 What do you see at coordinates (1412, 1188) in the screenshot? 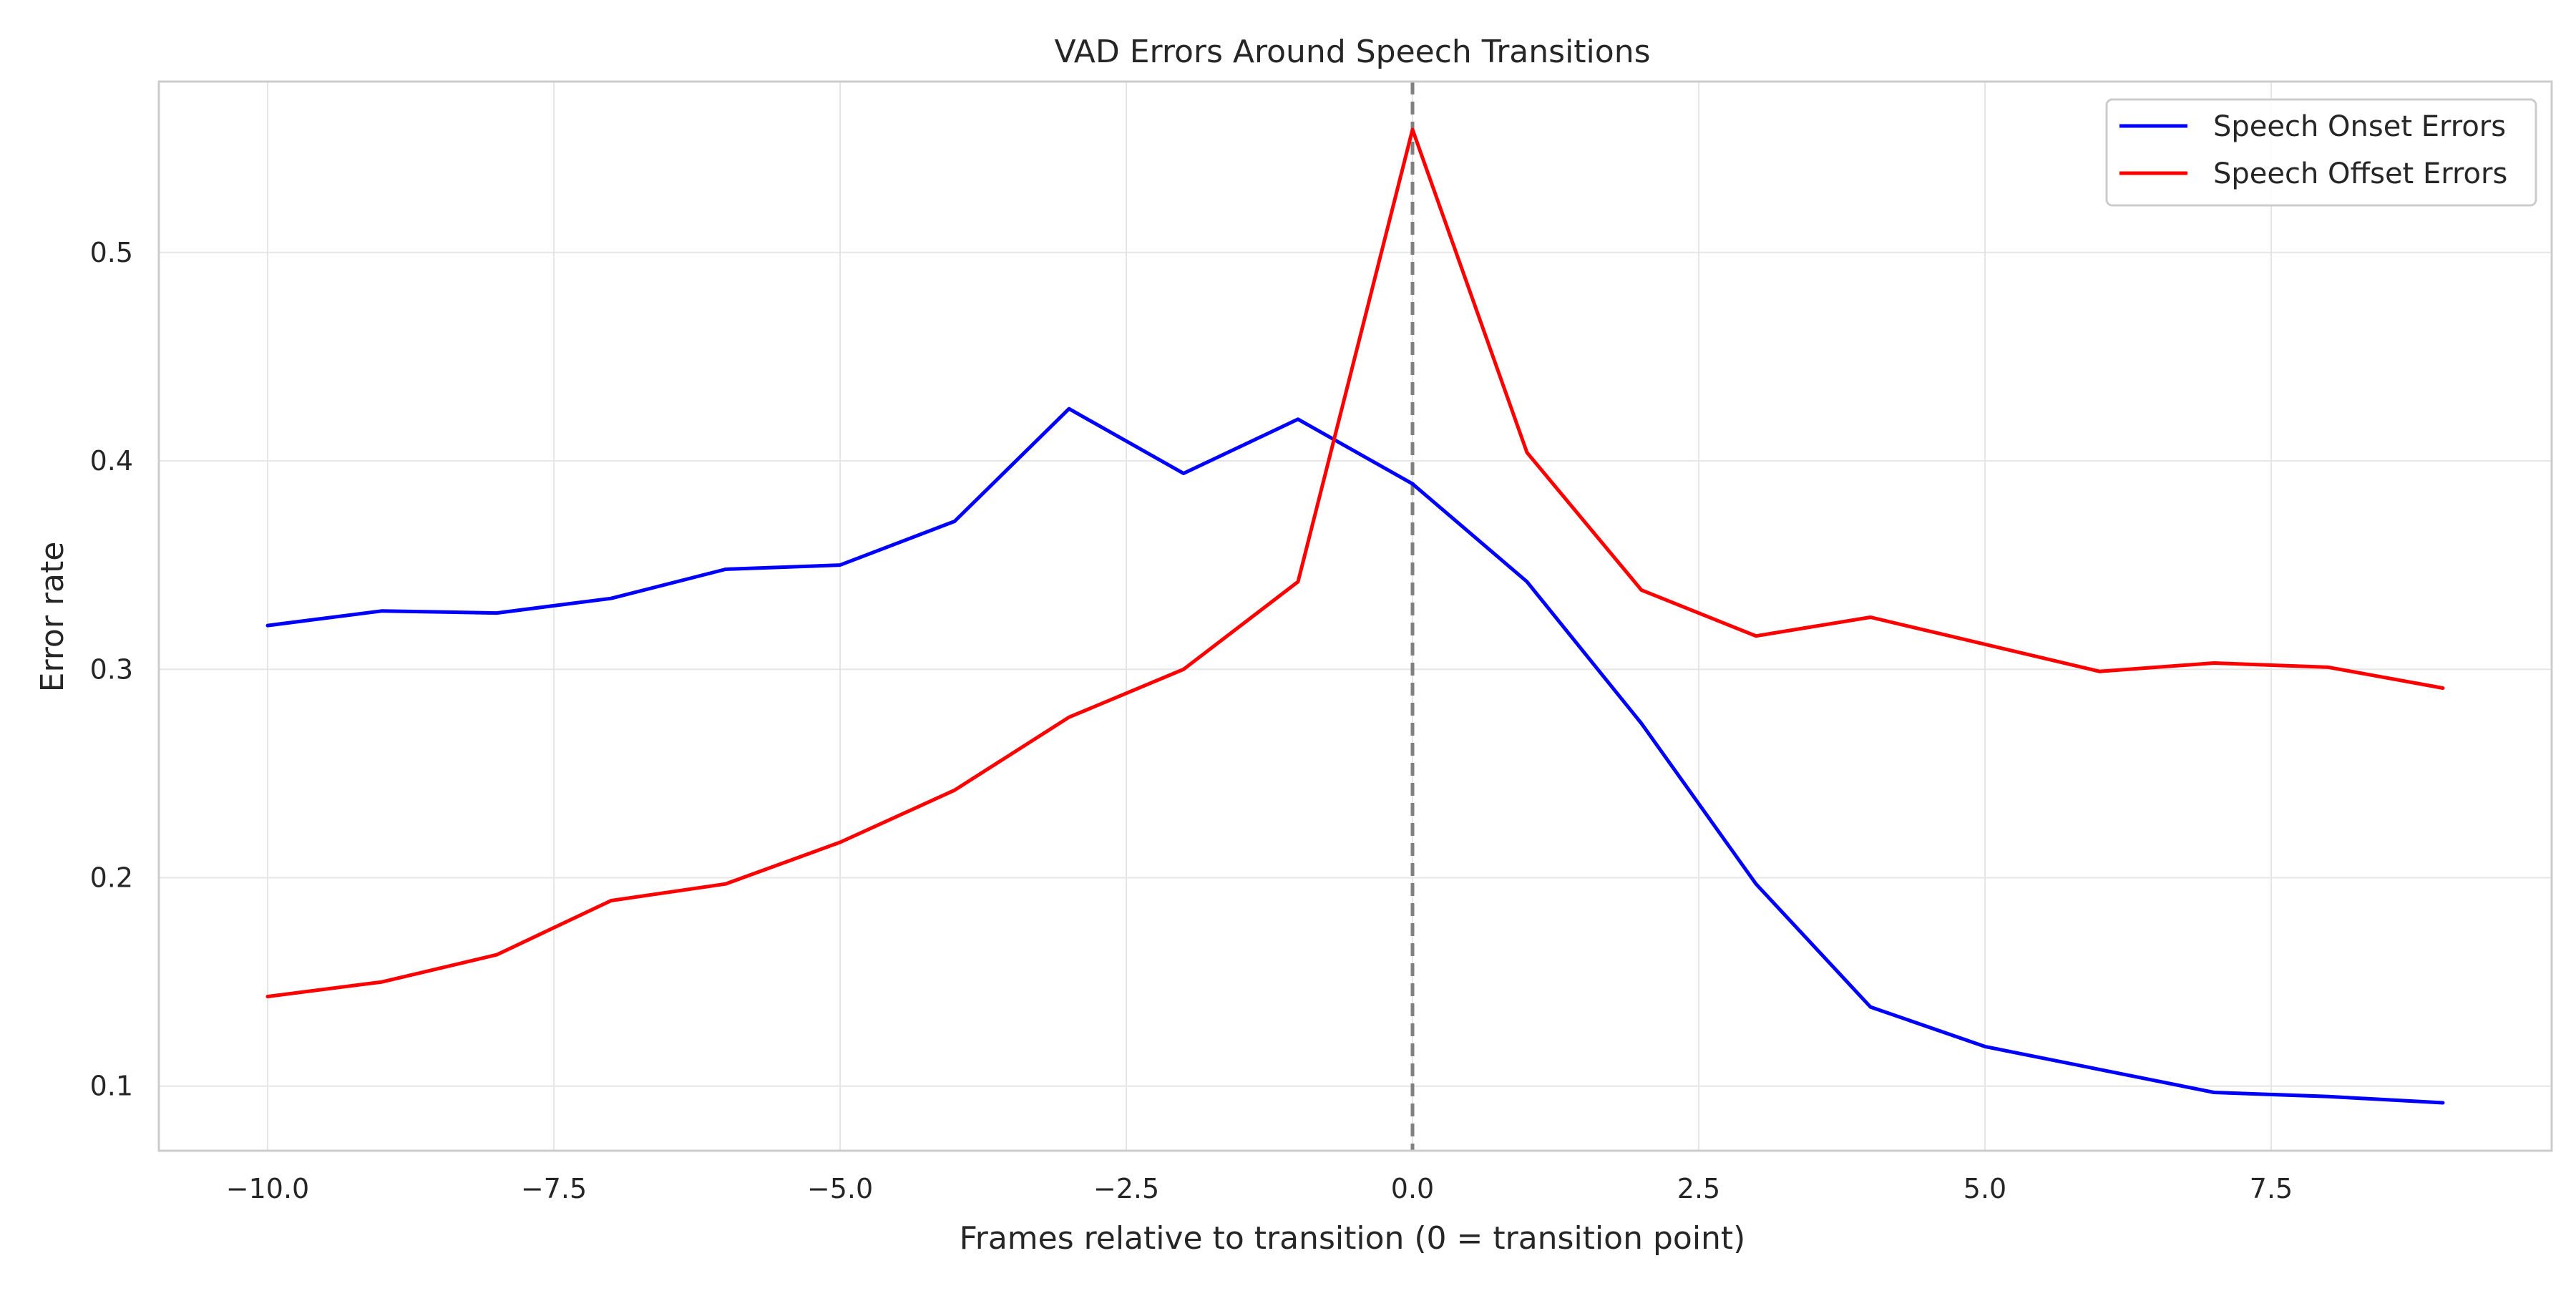
I see `x-tick-label: 0.0` at bounding box center [1412, 1188].